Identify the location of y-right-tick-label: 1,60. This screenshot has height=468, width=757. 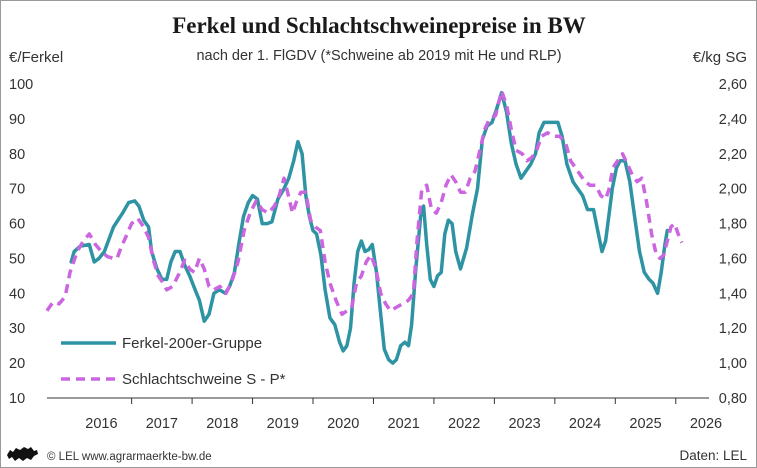
(733, 259).